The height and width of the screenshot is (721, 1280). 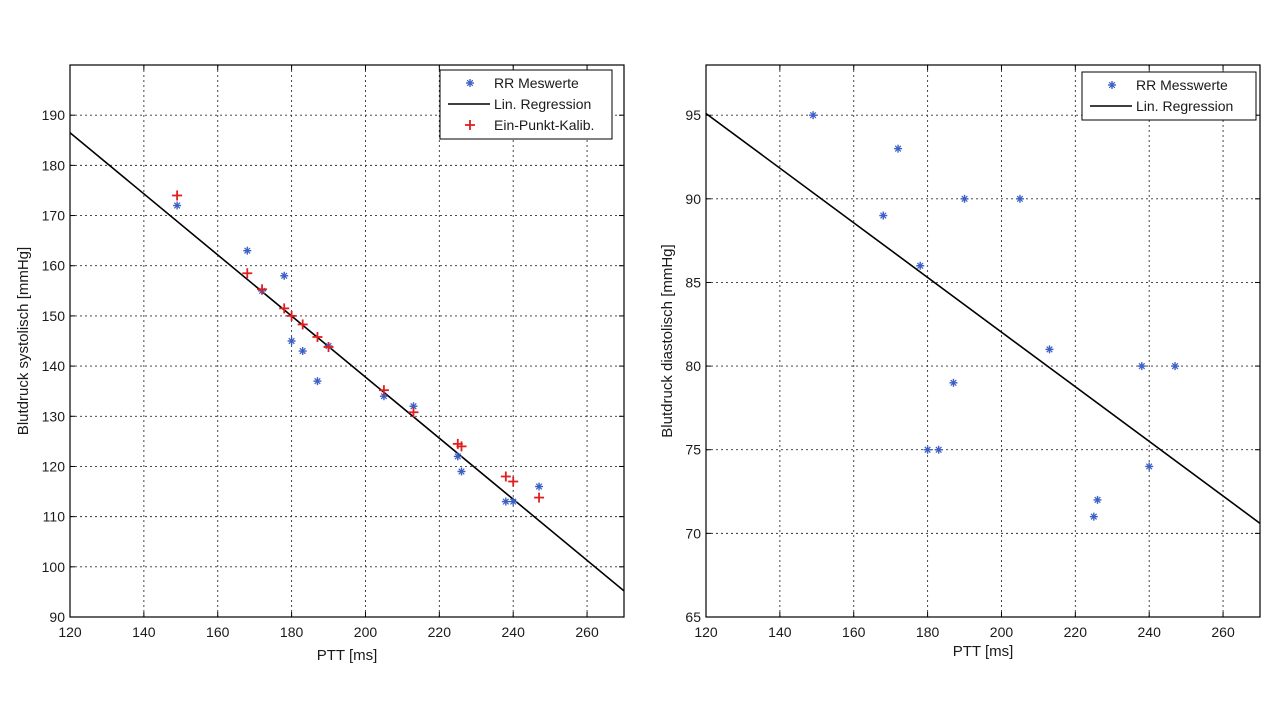 What do you see at coordinates (667, 340) in the screenshot?
I see `y-axis-label: Blutdruck diastolisch [mmHg]` at bounding box center [667, 340].